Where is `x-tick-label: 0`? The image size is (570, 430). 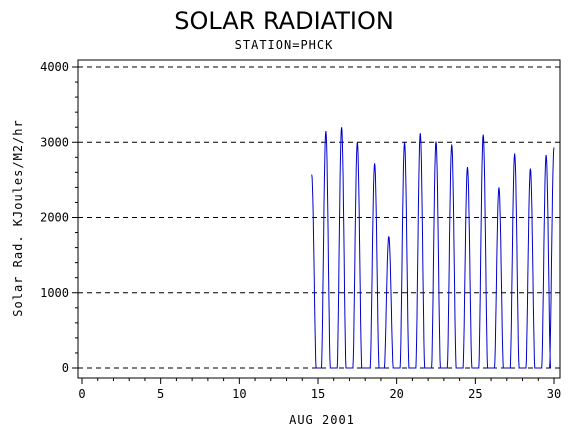 x-tick-label: 0 is located at coordinates (81, 394).